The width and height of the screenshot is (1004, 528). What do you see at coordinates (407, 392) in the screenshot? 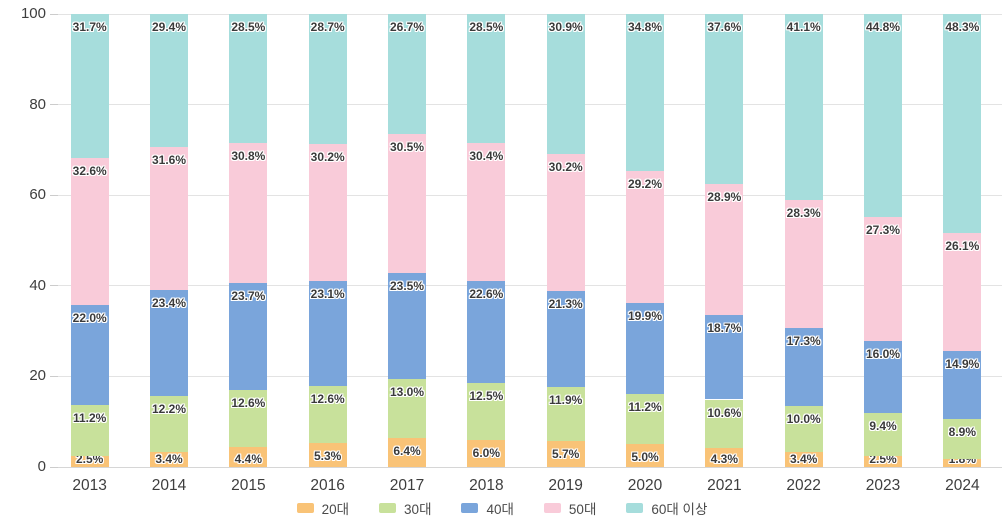
I see `value-label: 13.0%` at bounding box center [407, 392].